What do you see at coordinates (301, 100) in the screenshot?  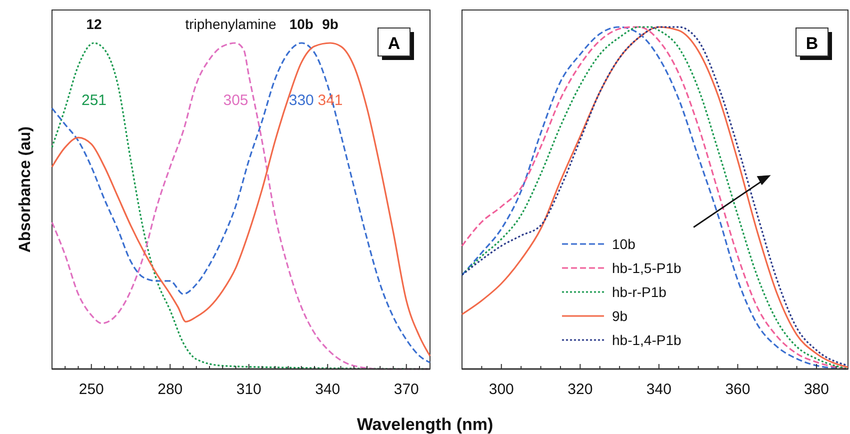 I see `annotation: 330` at bounding box center [301, 100].